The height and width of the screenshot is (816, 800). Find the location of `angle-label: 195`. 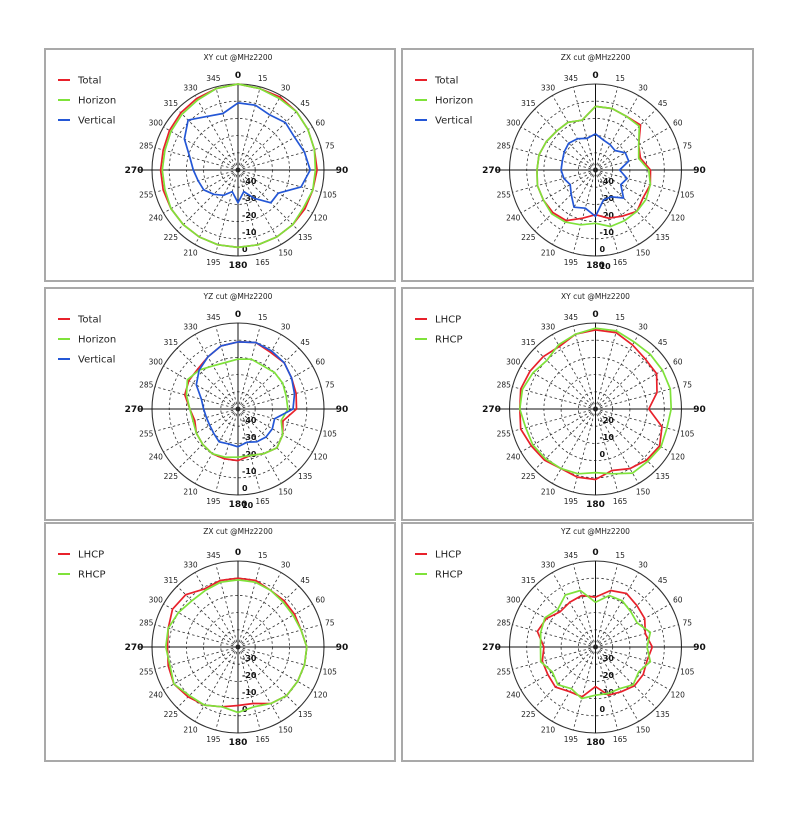

angle-label: 195 is located at coordinates (571, 262).